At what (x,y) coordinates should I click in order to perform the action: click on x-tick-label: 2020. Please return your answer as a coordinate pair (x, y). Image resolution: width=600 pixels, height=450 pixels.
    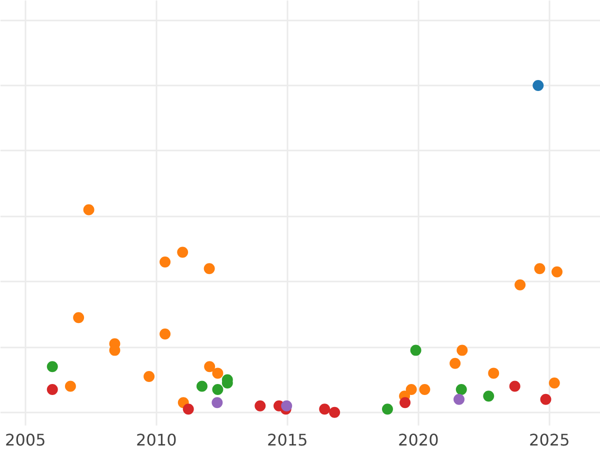
    Looking at the image, I should click on (418, 440).